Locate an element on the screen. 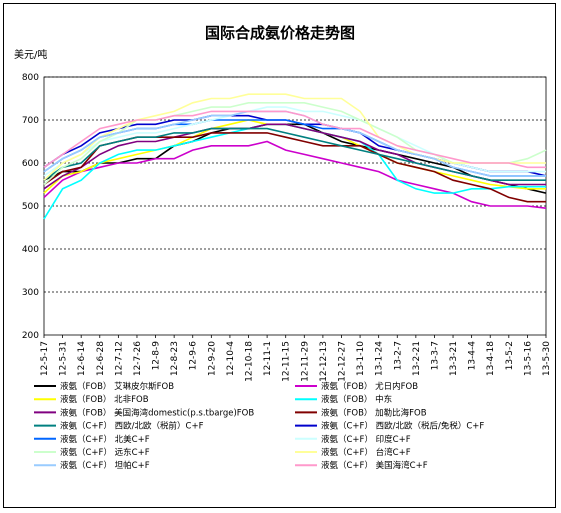 Image resolution: width=561 pixels, height=513 pixels. x-tick-label: 12-9-20 is located at coordinates (212, 358).